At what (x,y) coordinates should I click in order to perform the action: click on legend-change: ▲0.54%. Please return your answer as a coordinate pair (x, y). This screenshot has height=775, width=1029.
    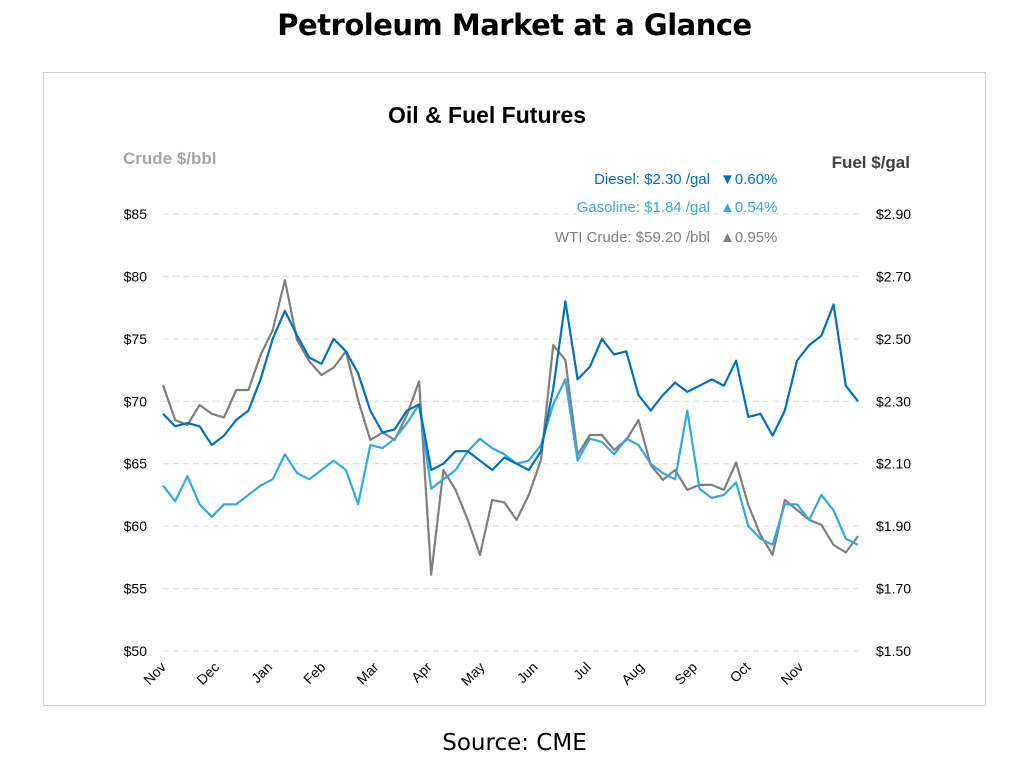
    Looking at the image, I should click on (748, 207).